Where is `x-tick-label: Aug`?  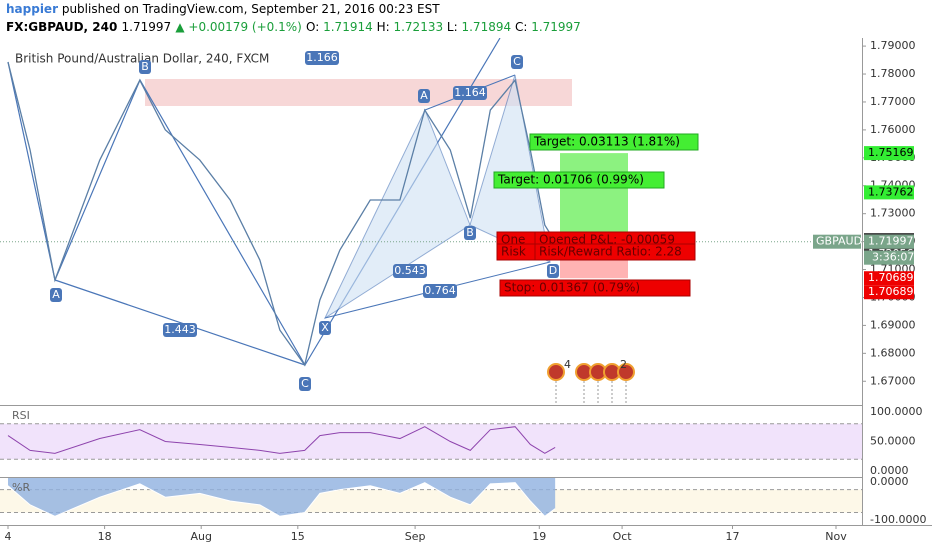
x-tick-label: Aug is located at coordinates (200, 536).